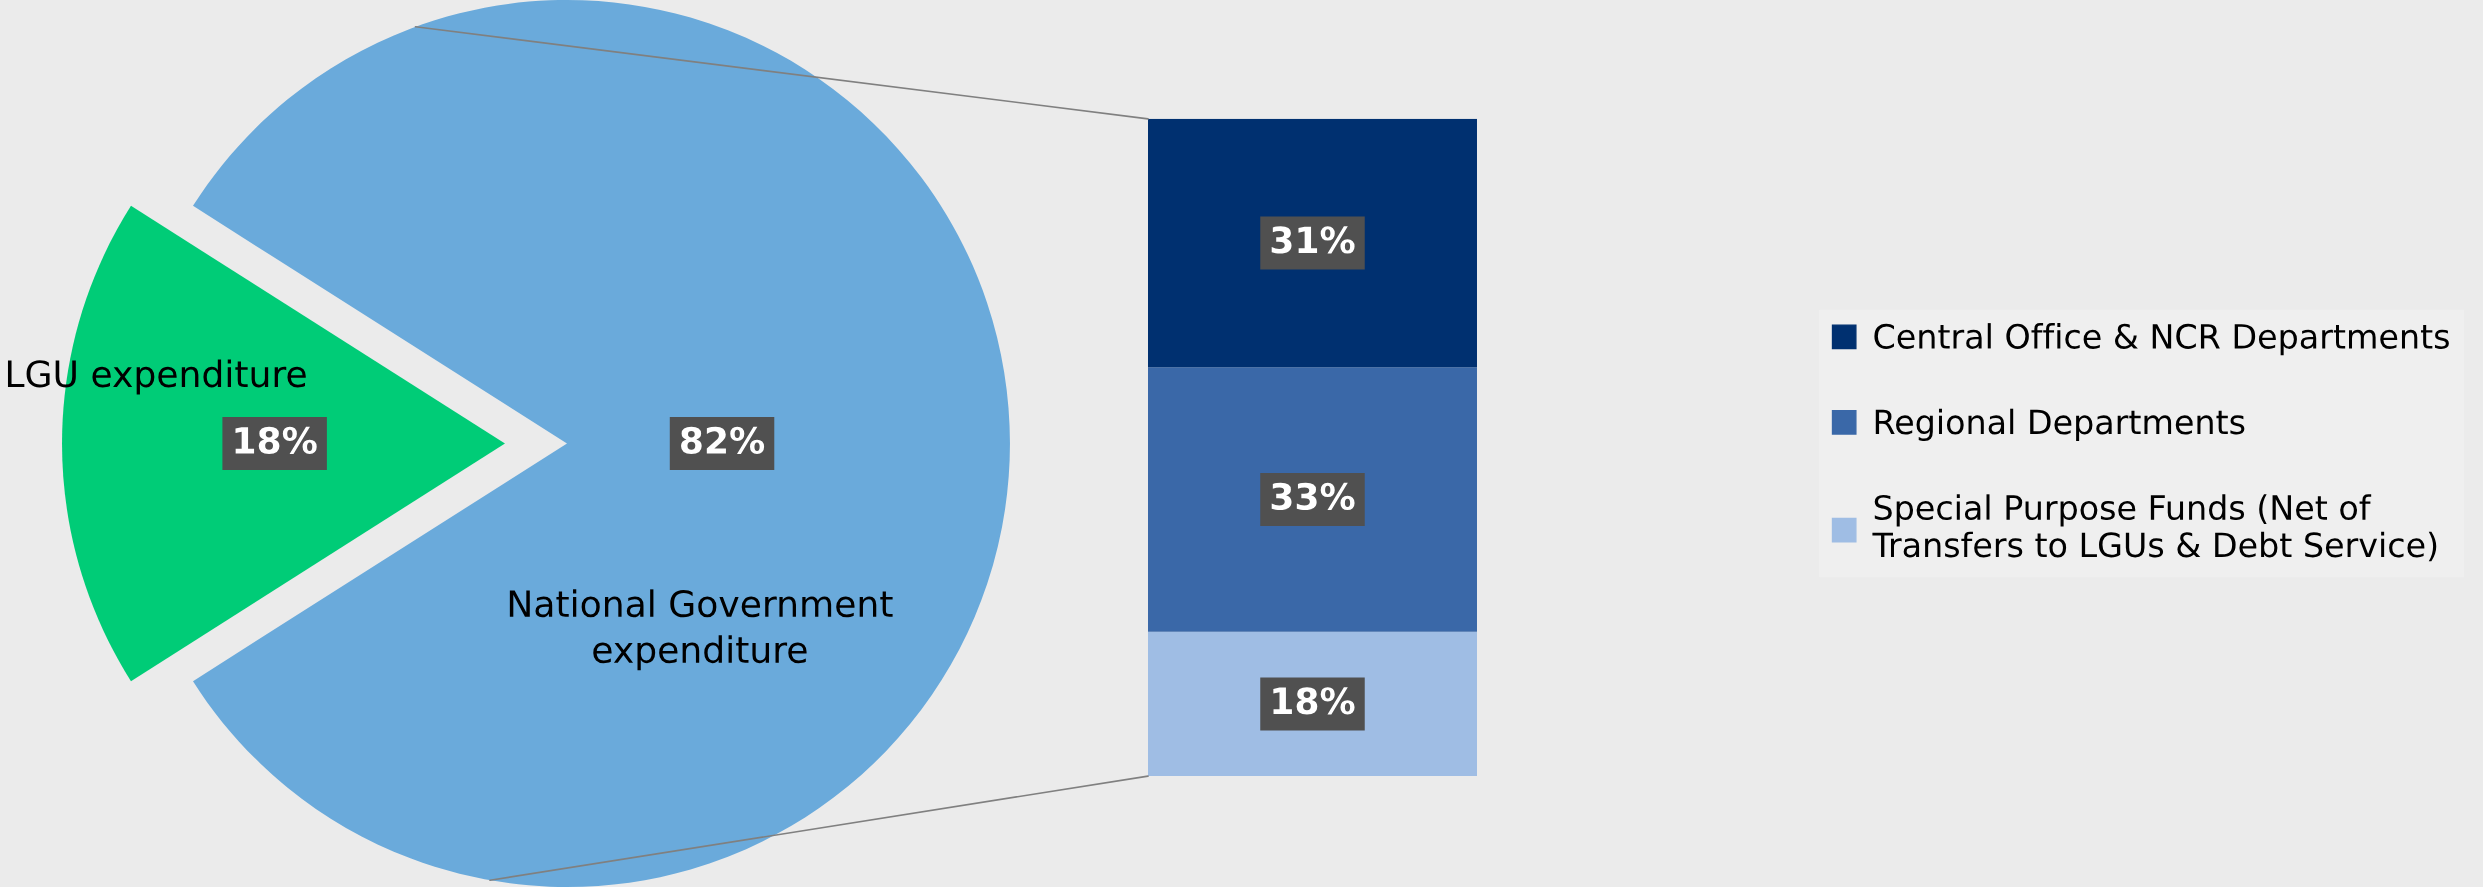  Describe the element at coordinates (701, 630) in the screenshot. I see `slice-label: National Government expenditure` at that location.